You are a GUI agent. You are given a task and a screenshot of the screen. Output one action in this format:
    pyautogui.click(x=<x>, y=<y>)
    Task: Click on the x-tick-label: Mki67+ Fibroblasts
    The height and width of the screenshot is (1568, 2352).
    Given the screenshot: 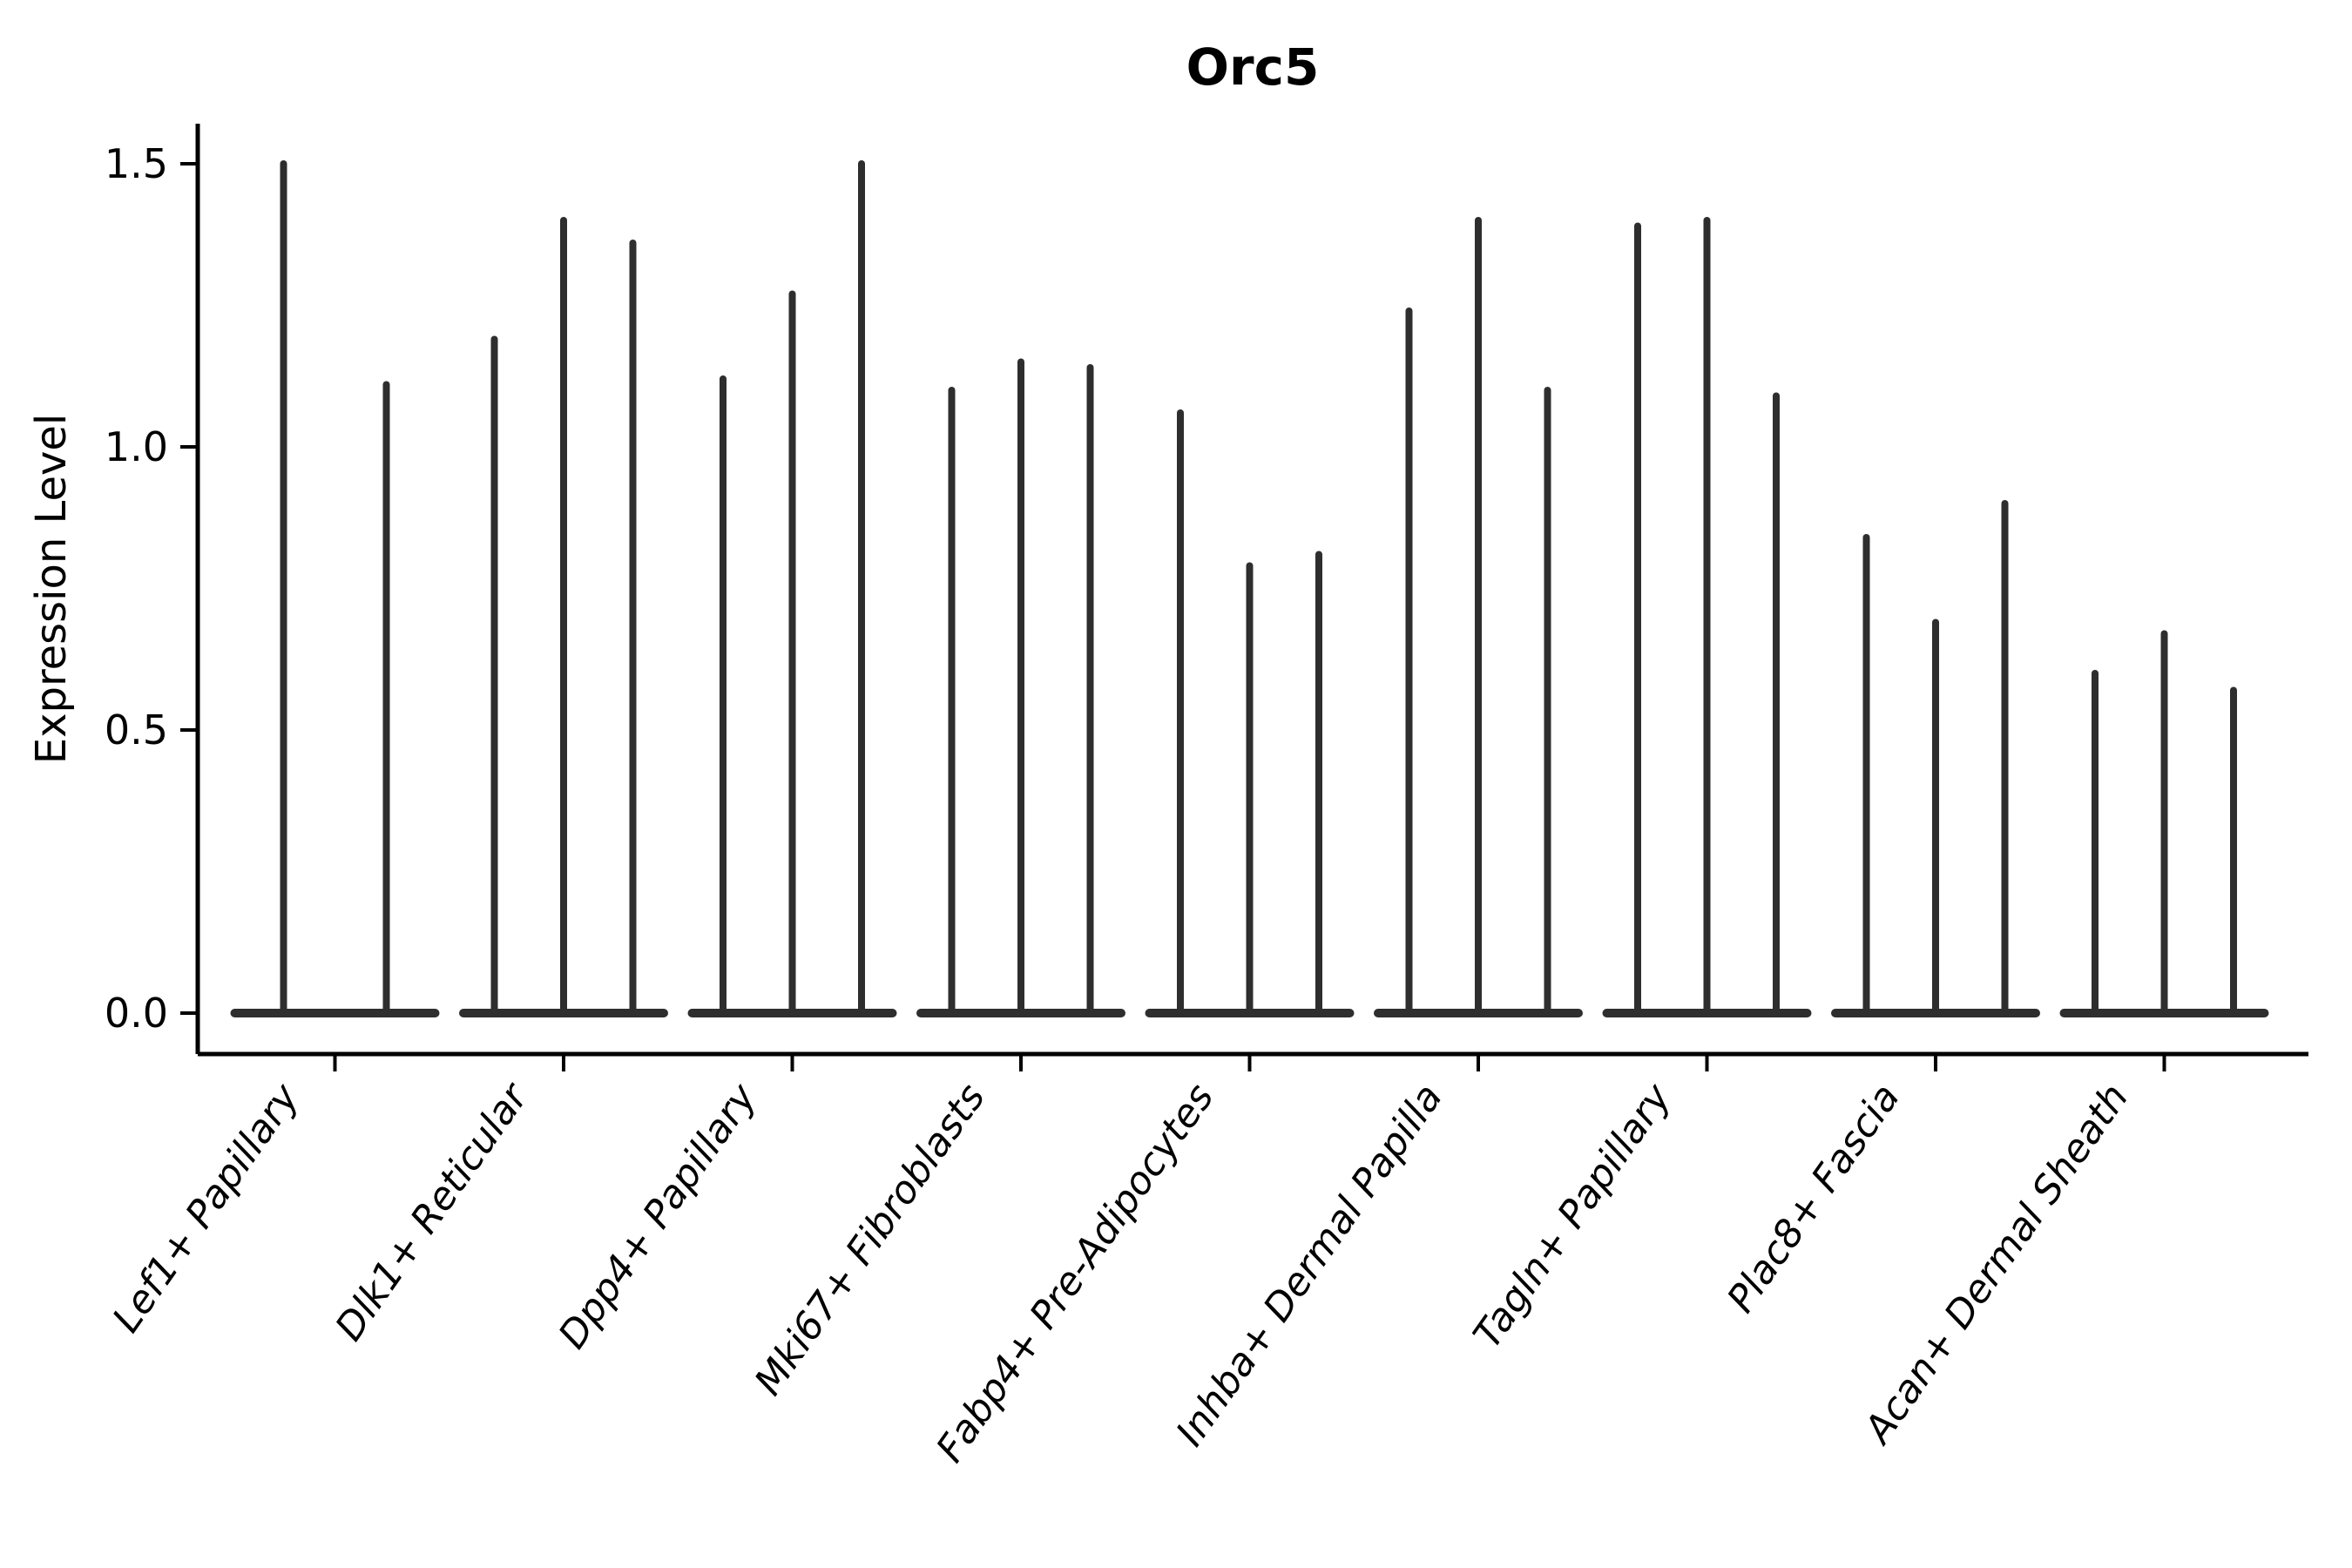 What is the action you would take?
    pyautogui.click(x=870, y=1240)
    